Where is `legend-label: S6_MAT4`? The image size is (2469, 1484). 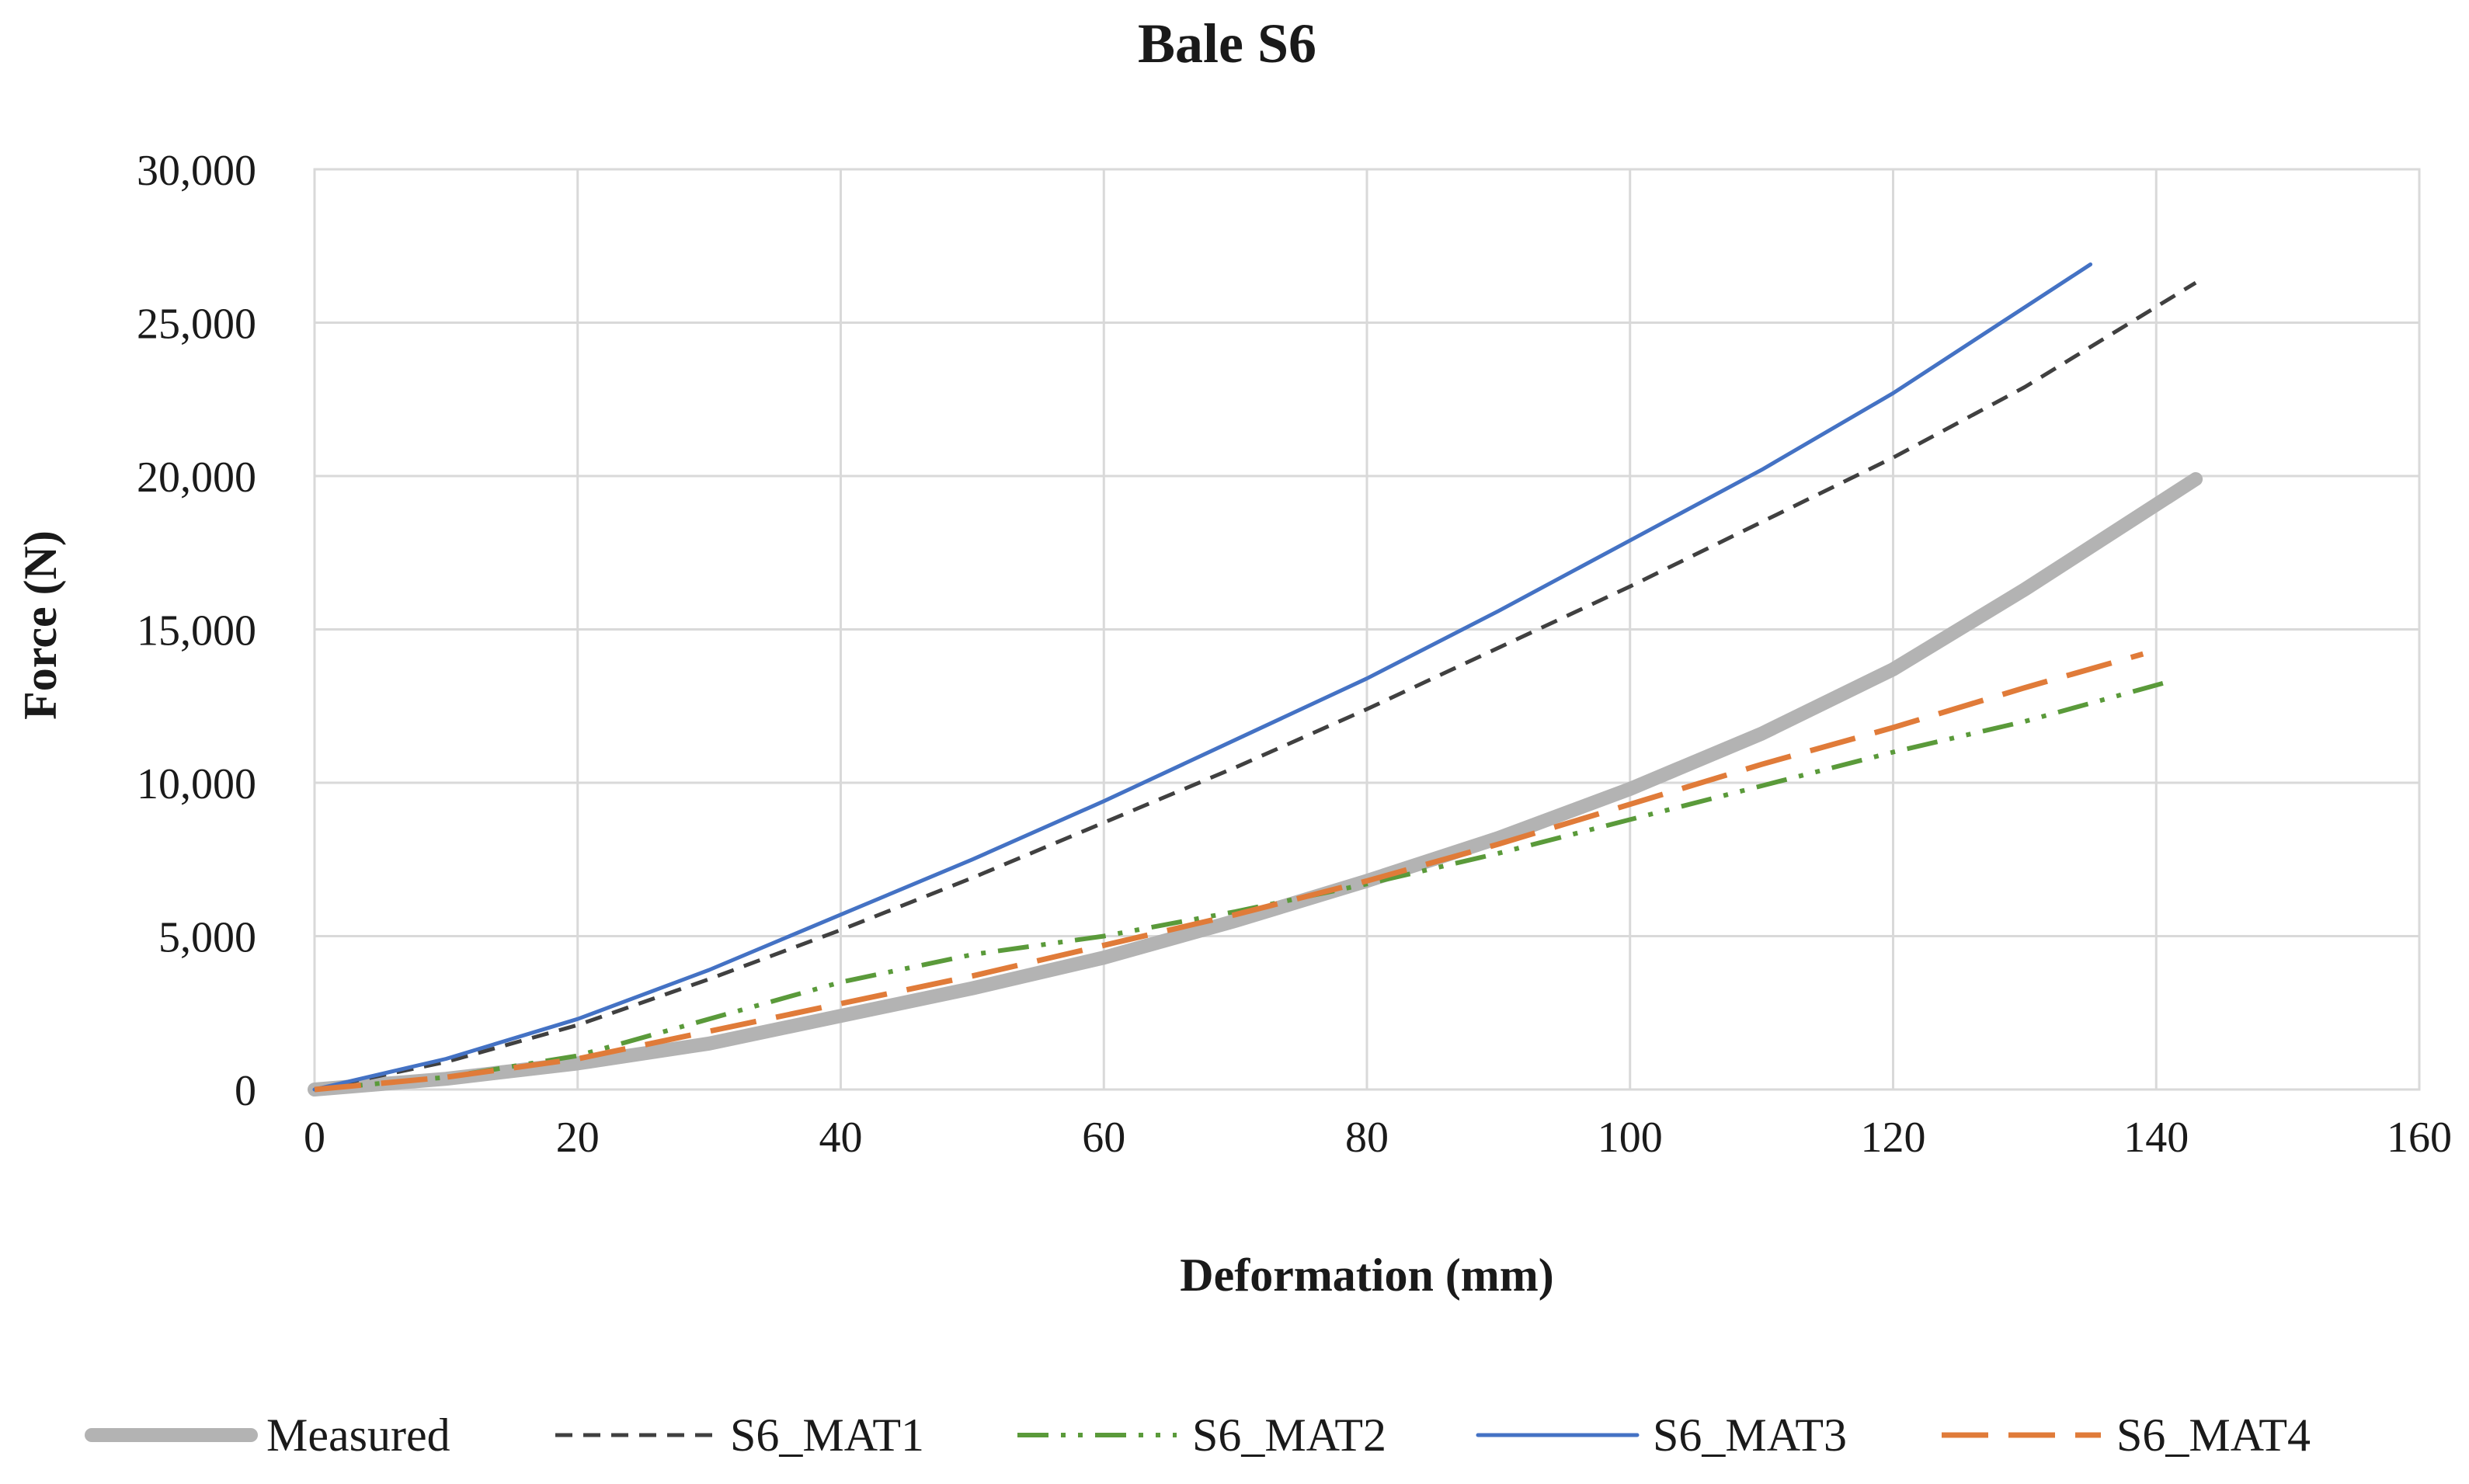 legend-label: S6_MAT4 is located at coordinates (2213, 1435).